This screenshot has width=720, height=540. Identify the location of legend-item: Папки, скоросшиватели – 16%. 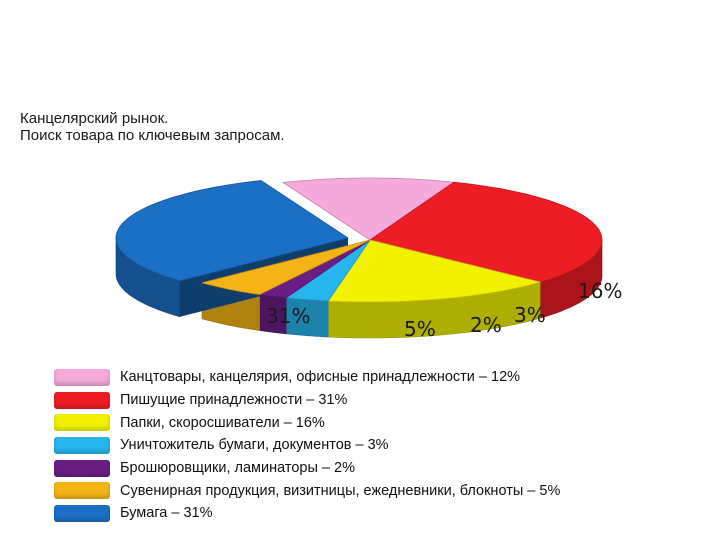
(307, 422).